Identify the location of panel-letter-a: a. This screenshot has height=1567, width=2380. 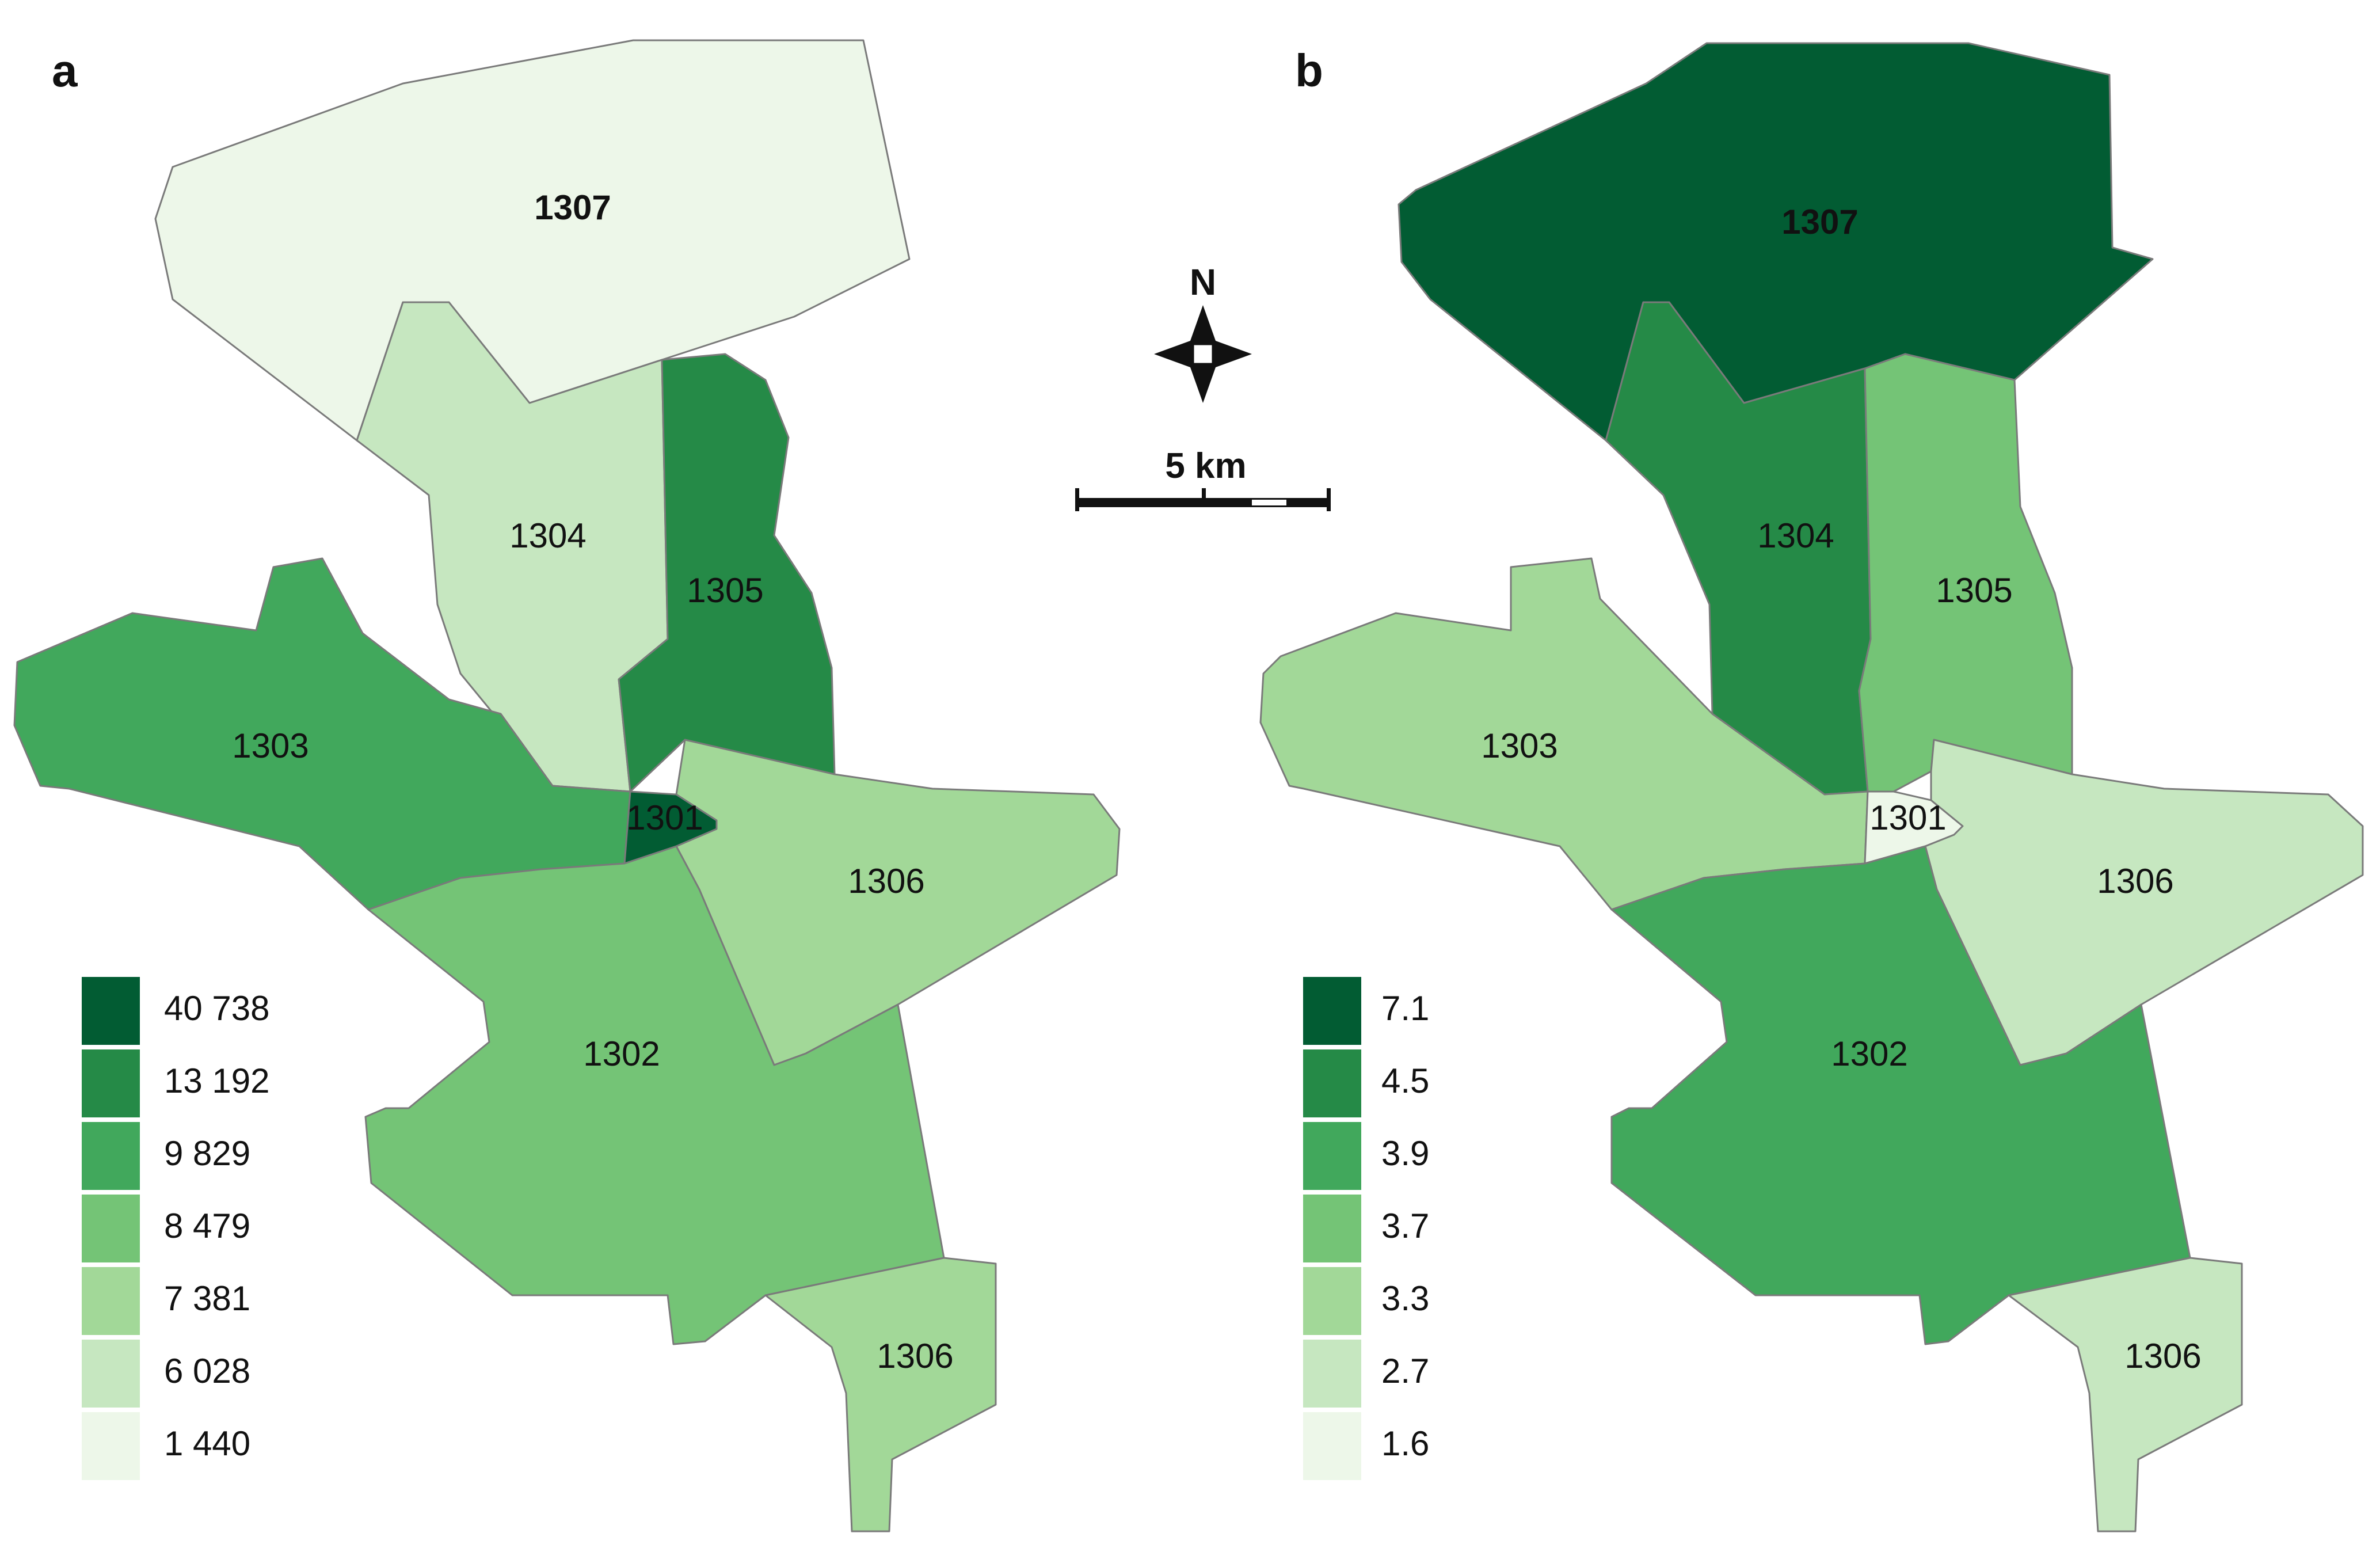
(65, 70).